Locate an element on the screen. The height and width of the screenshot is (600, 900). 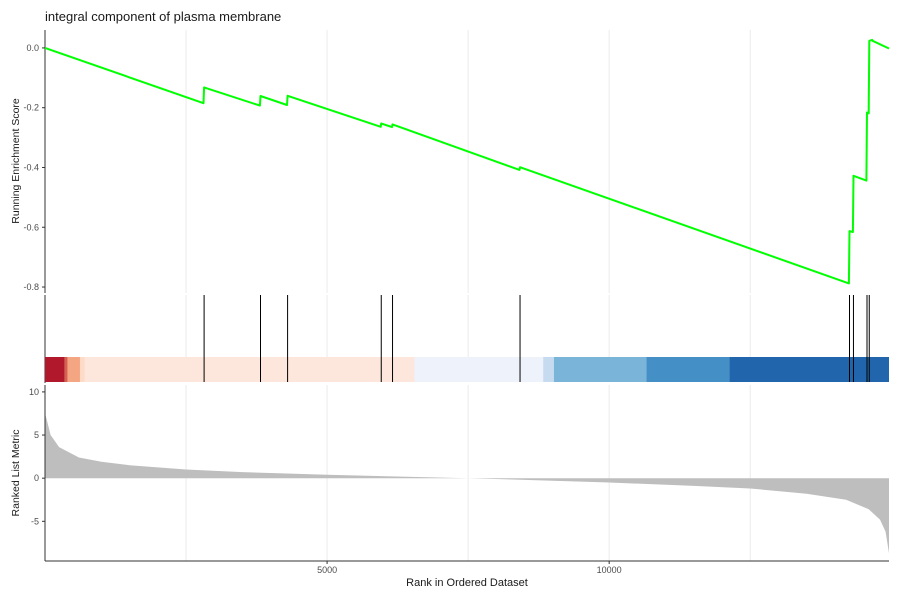
ranked-metric-y-tick-label: 0 is located at coordinates (36, 478).